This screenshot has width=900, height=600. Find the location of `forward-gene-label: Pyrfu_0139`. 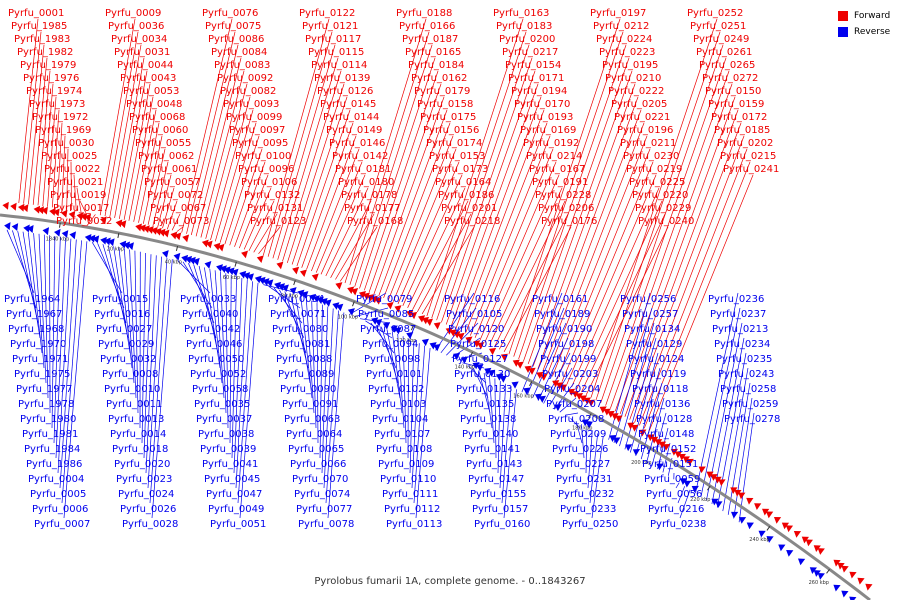

forward-gene-label: Pyrfu_0139 is located at coordinates (342, 78).